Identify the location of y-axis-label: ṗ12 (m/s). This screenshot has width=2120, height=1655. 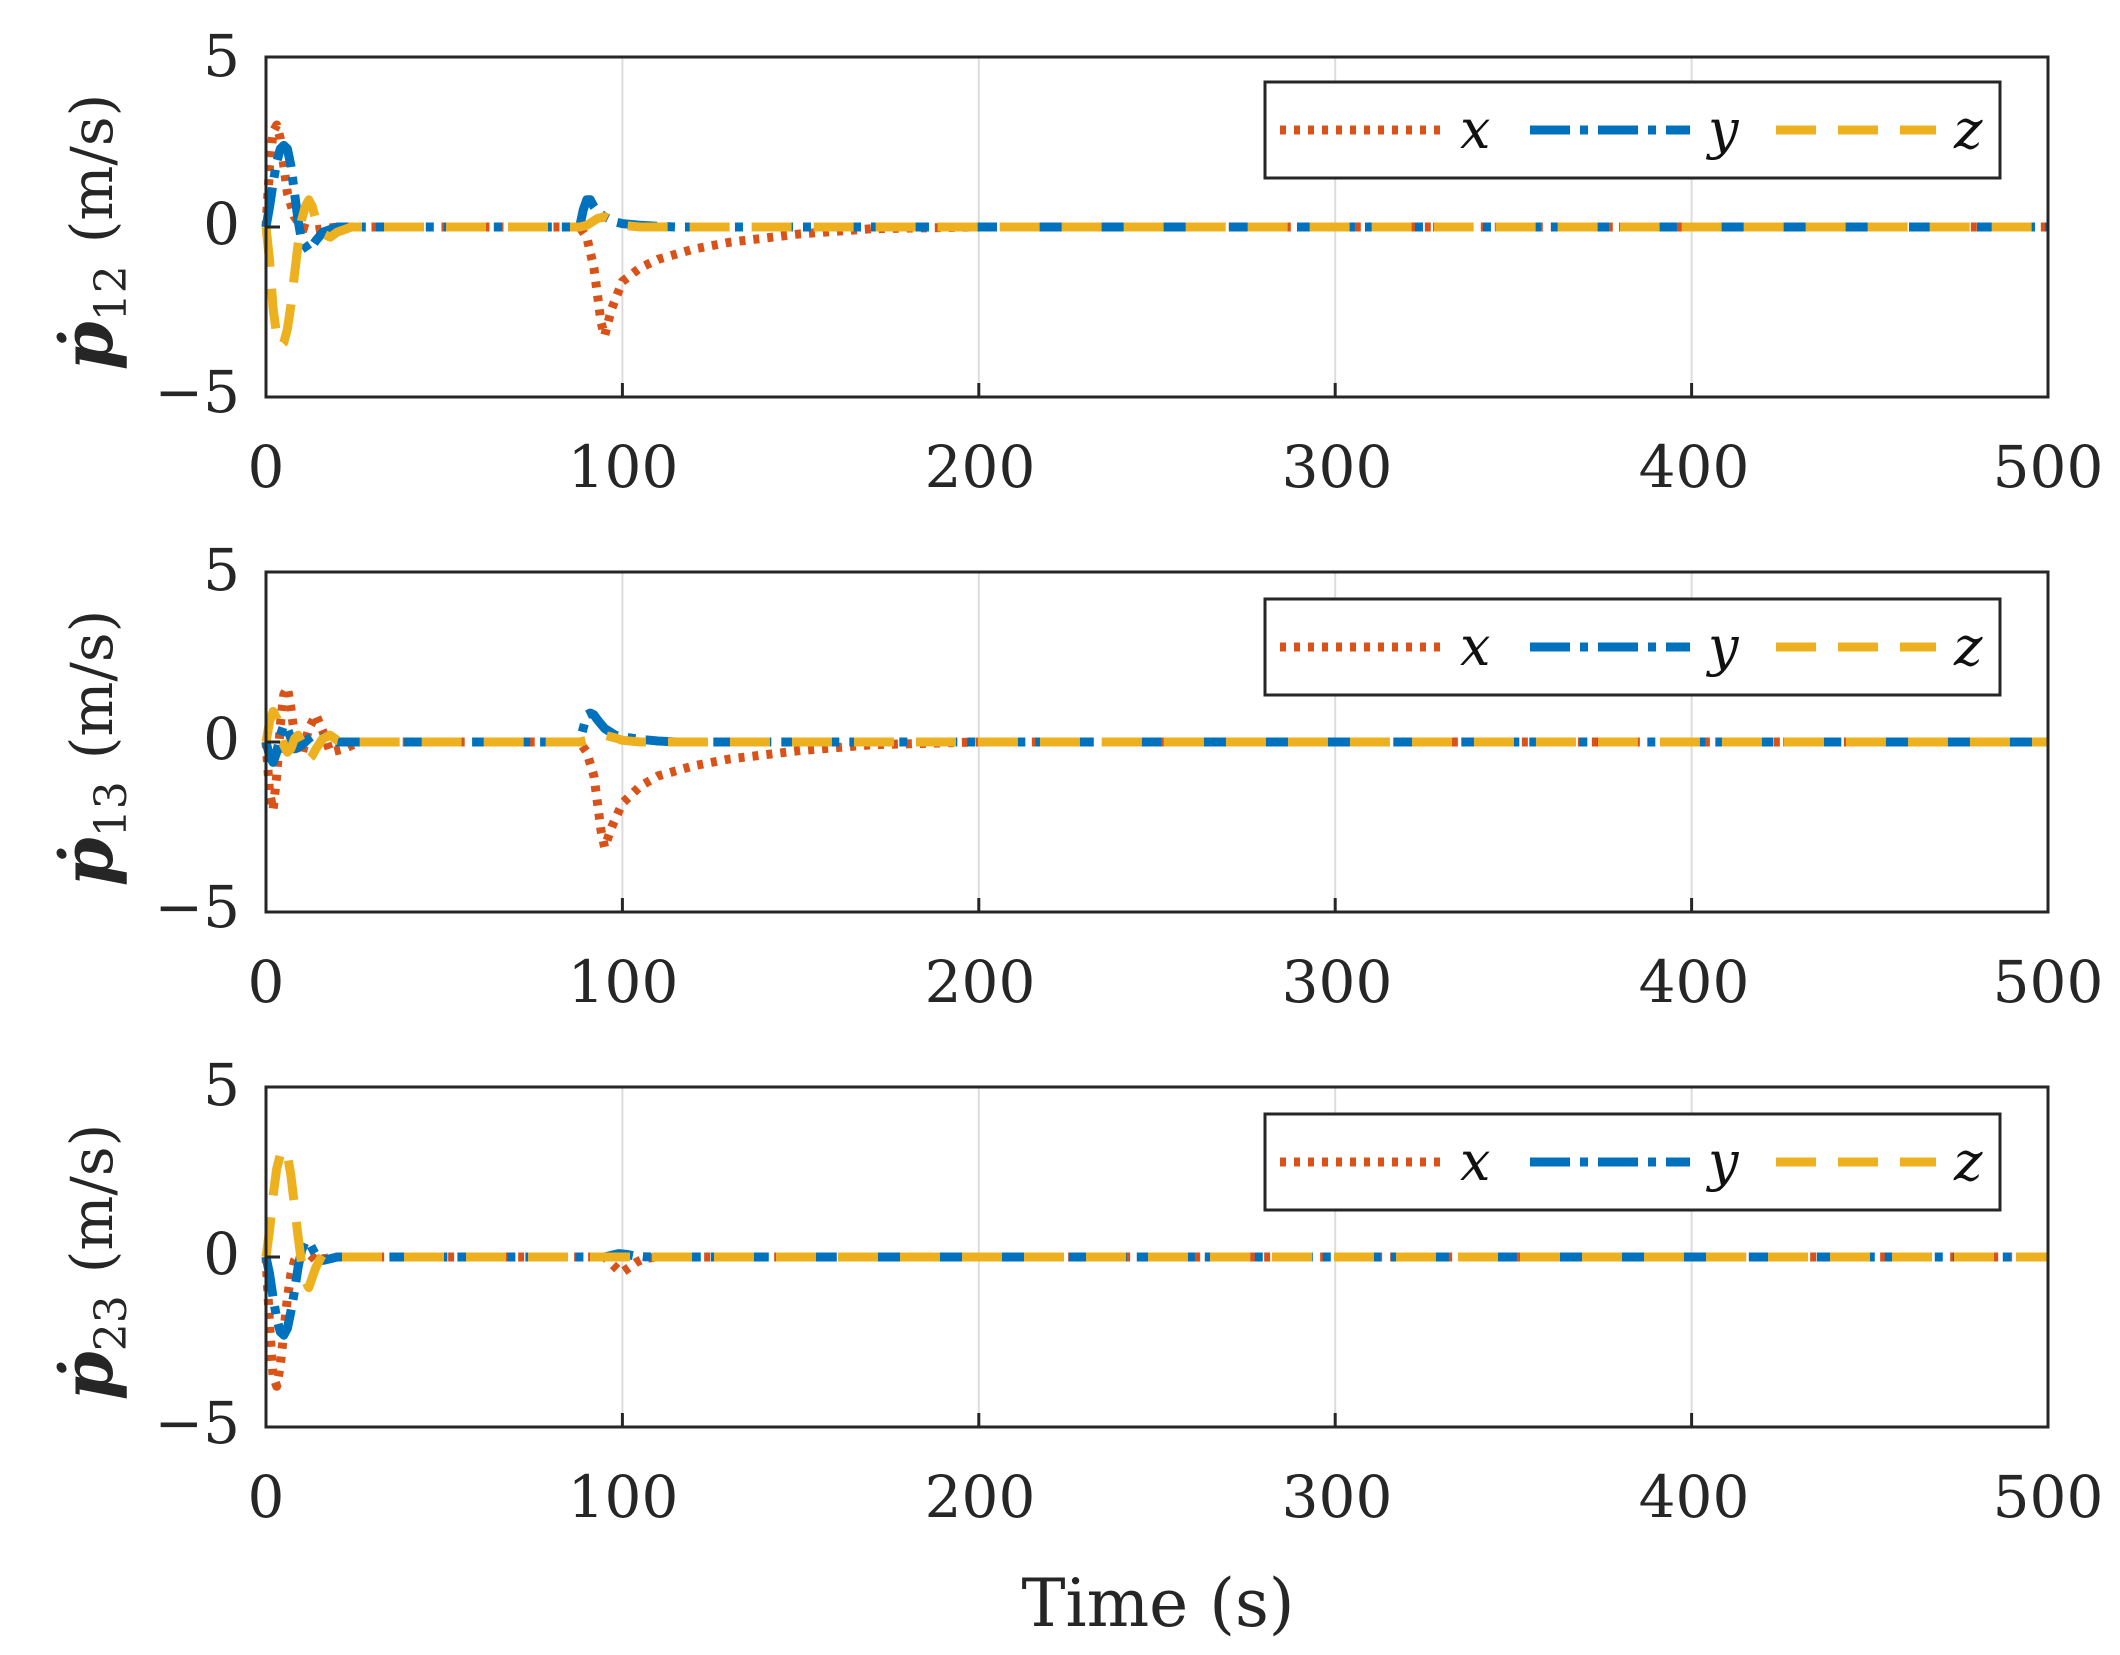
(91, 232).